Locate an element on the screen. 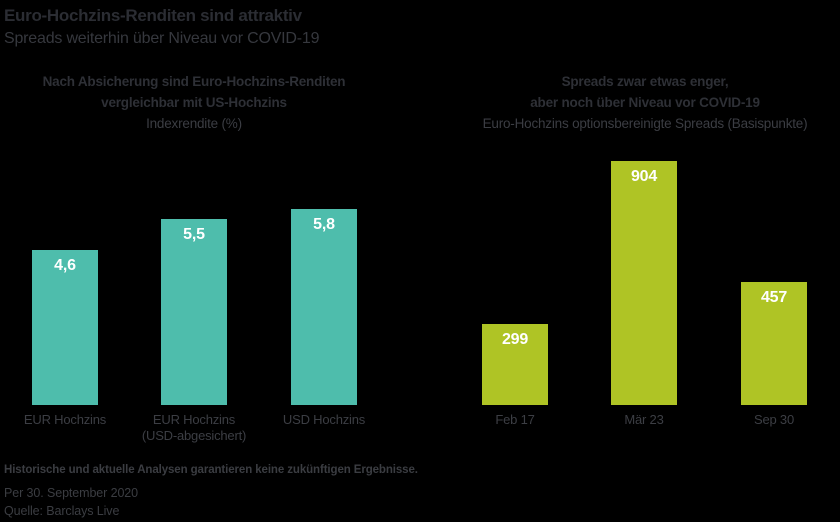 The width and height of the screenshot is (840, 522). bar-value-label-sep-30: 457 is located at coordinates (774, 297).